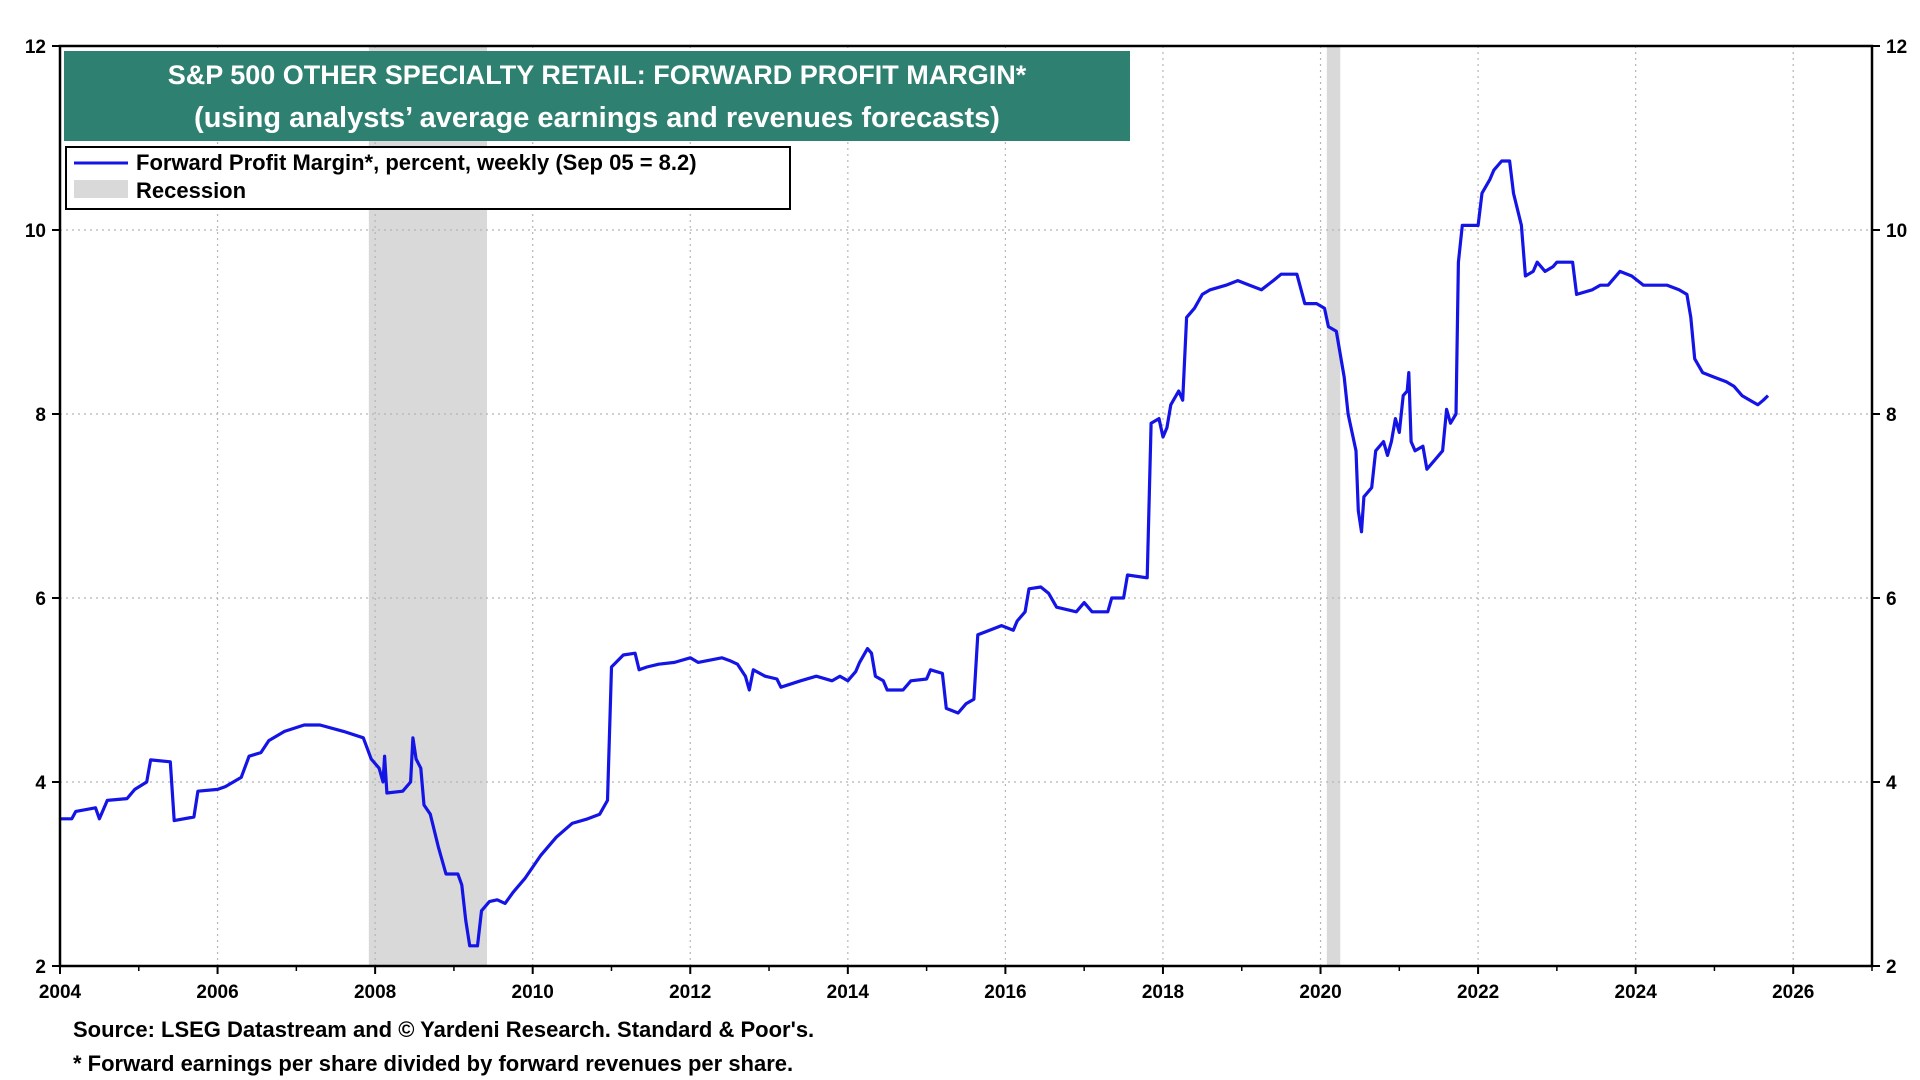  What do you see at coordinates (35, 231) in the screenshot?
I see `y-tick-label-left-10: 10` at bounding box center [35, 231].